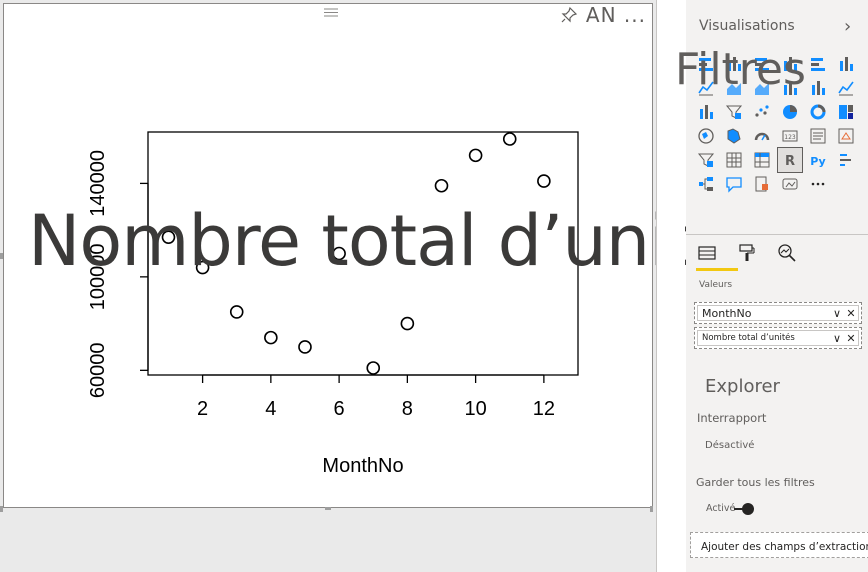  What do you see at coordinates (732, 418) in the screenshot?
I see `cross-report-label: Interrapport` at bounding box center [732, 418].